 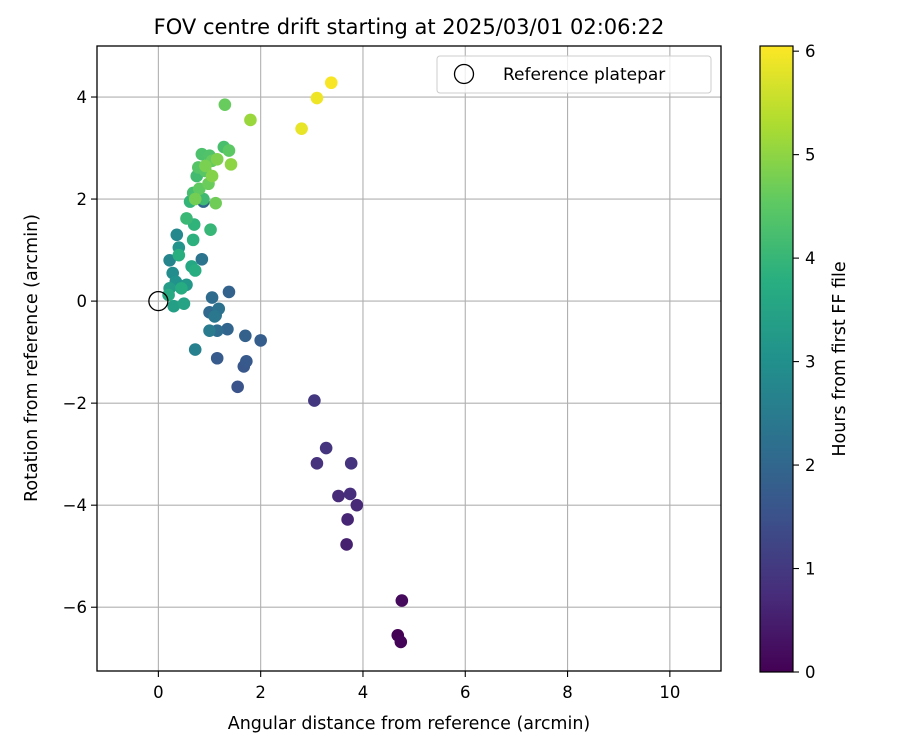 What do you see at coordinates (82, 301) in the screenshot?
I see `y-tick-label: 0` at bounding box center [82, 301].